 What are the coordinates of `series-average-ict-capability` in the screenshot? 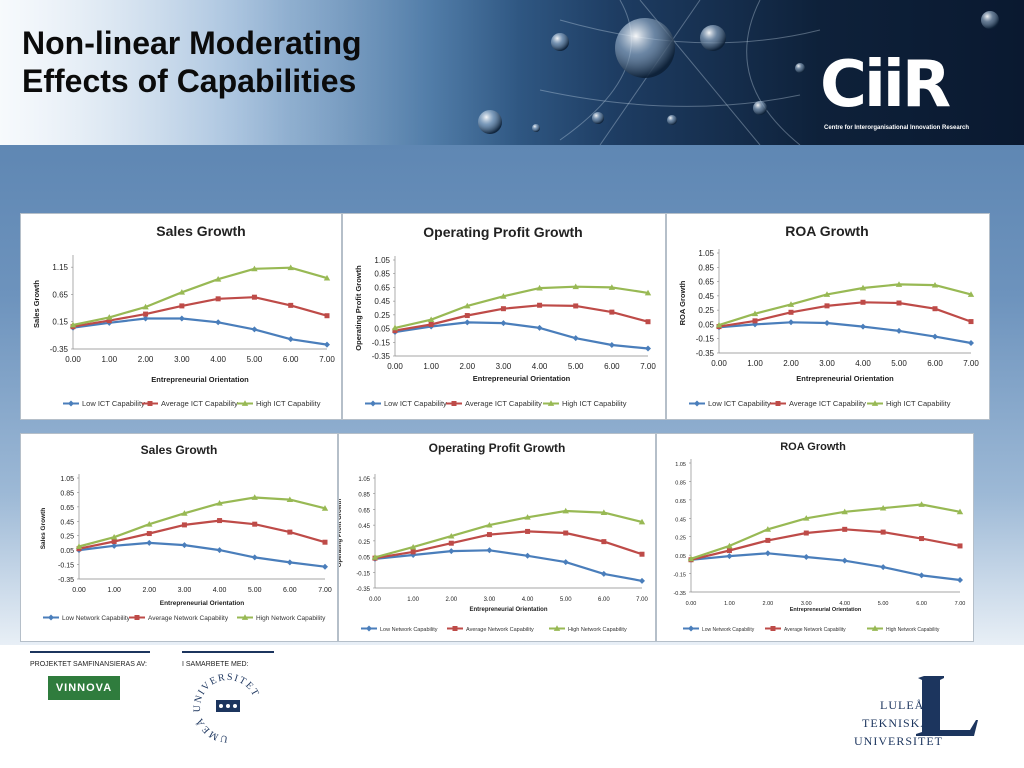 It's located at (845, 314).